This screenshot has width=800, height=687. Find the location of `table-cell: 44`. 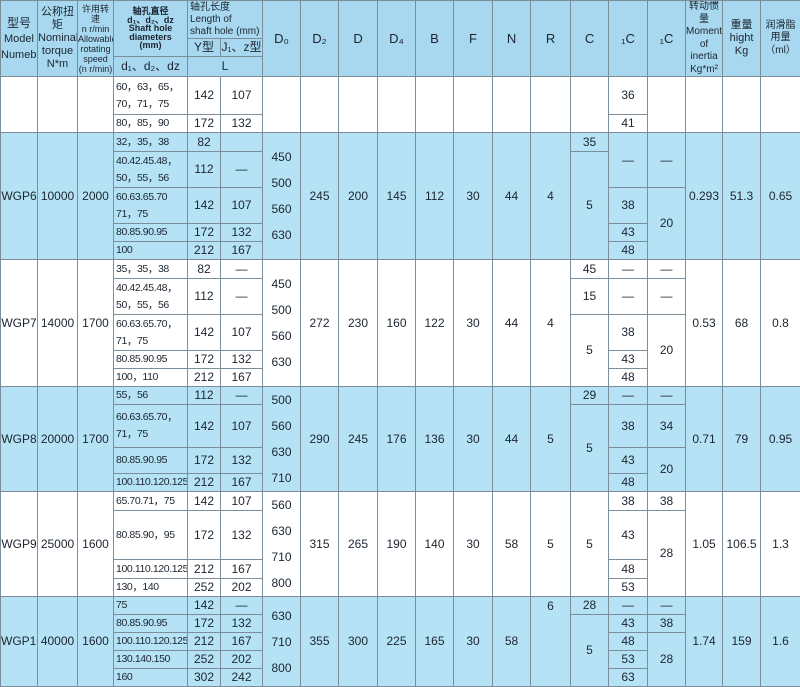

table-cell: 44 is located at coordinates (512, 439).